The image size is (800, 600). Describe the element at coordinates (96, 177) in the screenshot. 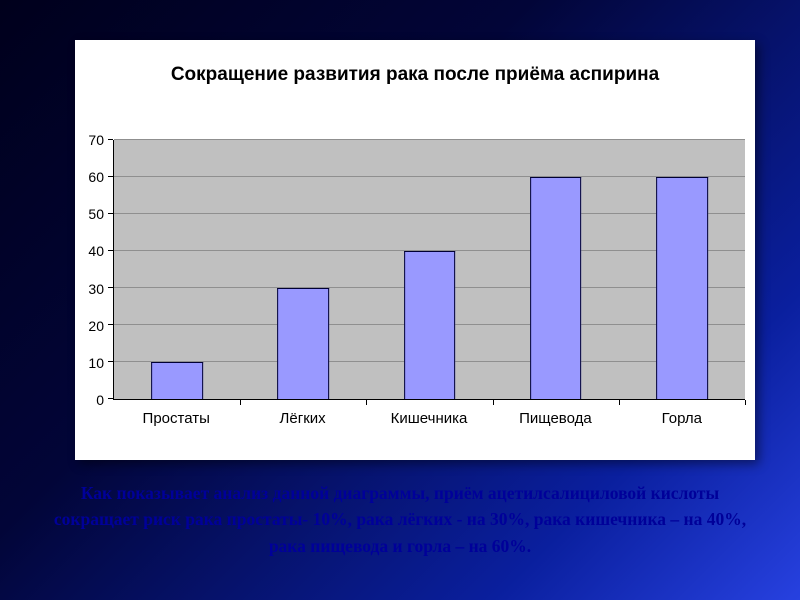

I see `y-axis-label: 60` at that location.